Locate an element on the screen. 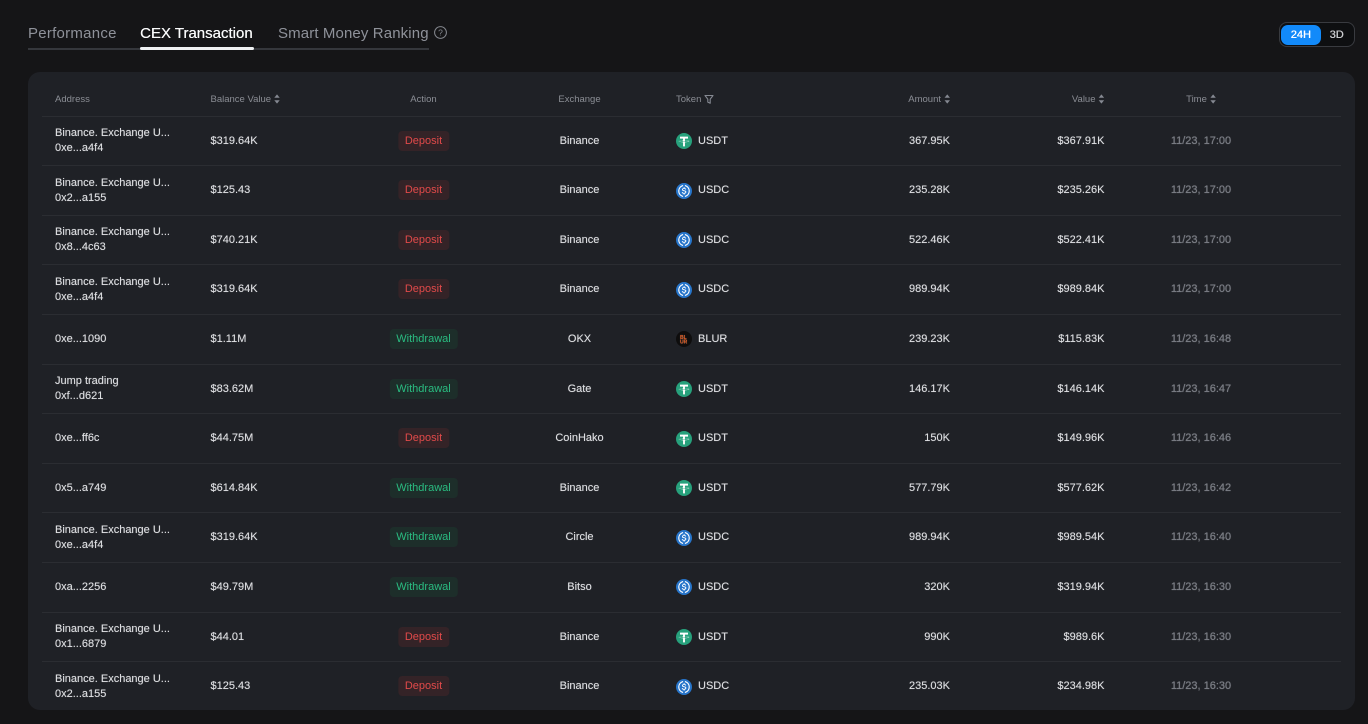 The image size is (1368, 724). svg-text: UR is located at coordinates (684, 343).